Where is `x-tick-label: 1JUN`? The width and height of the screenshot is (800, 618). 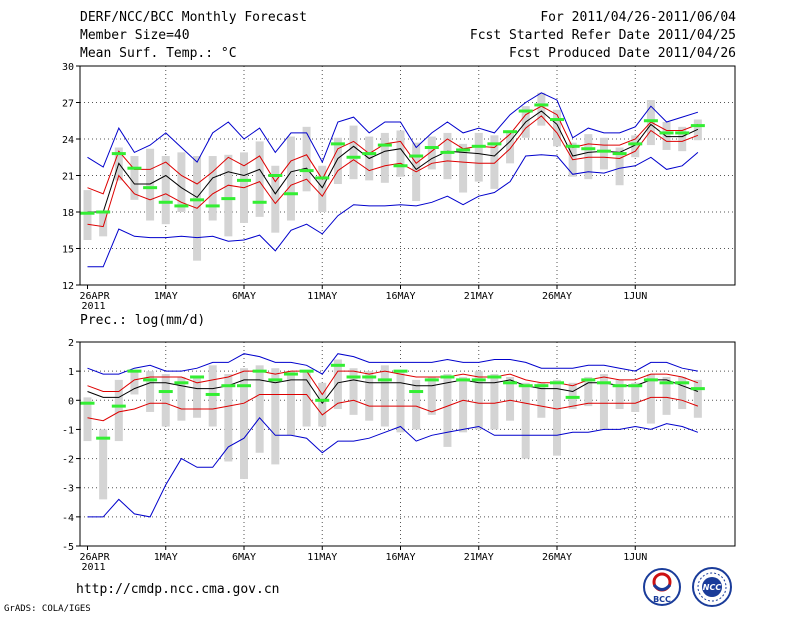 x-tick-label: 1JUN is located at coordinates (635, 557).